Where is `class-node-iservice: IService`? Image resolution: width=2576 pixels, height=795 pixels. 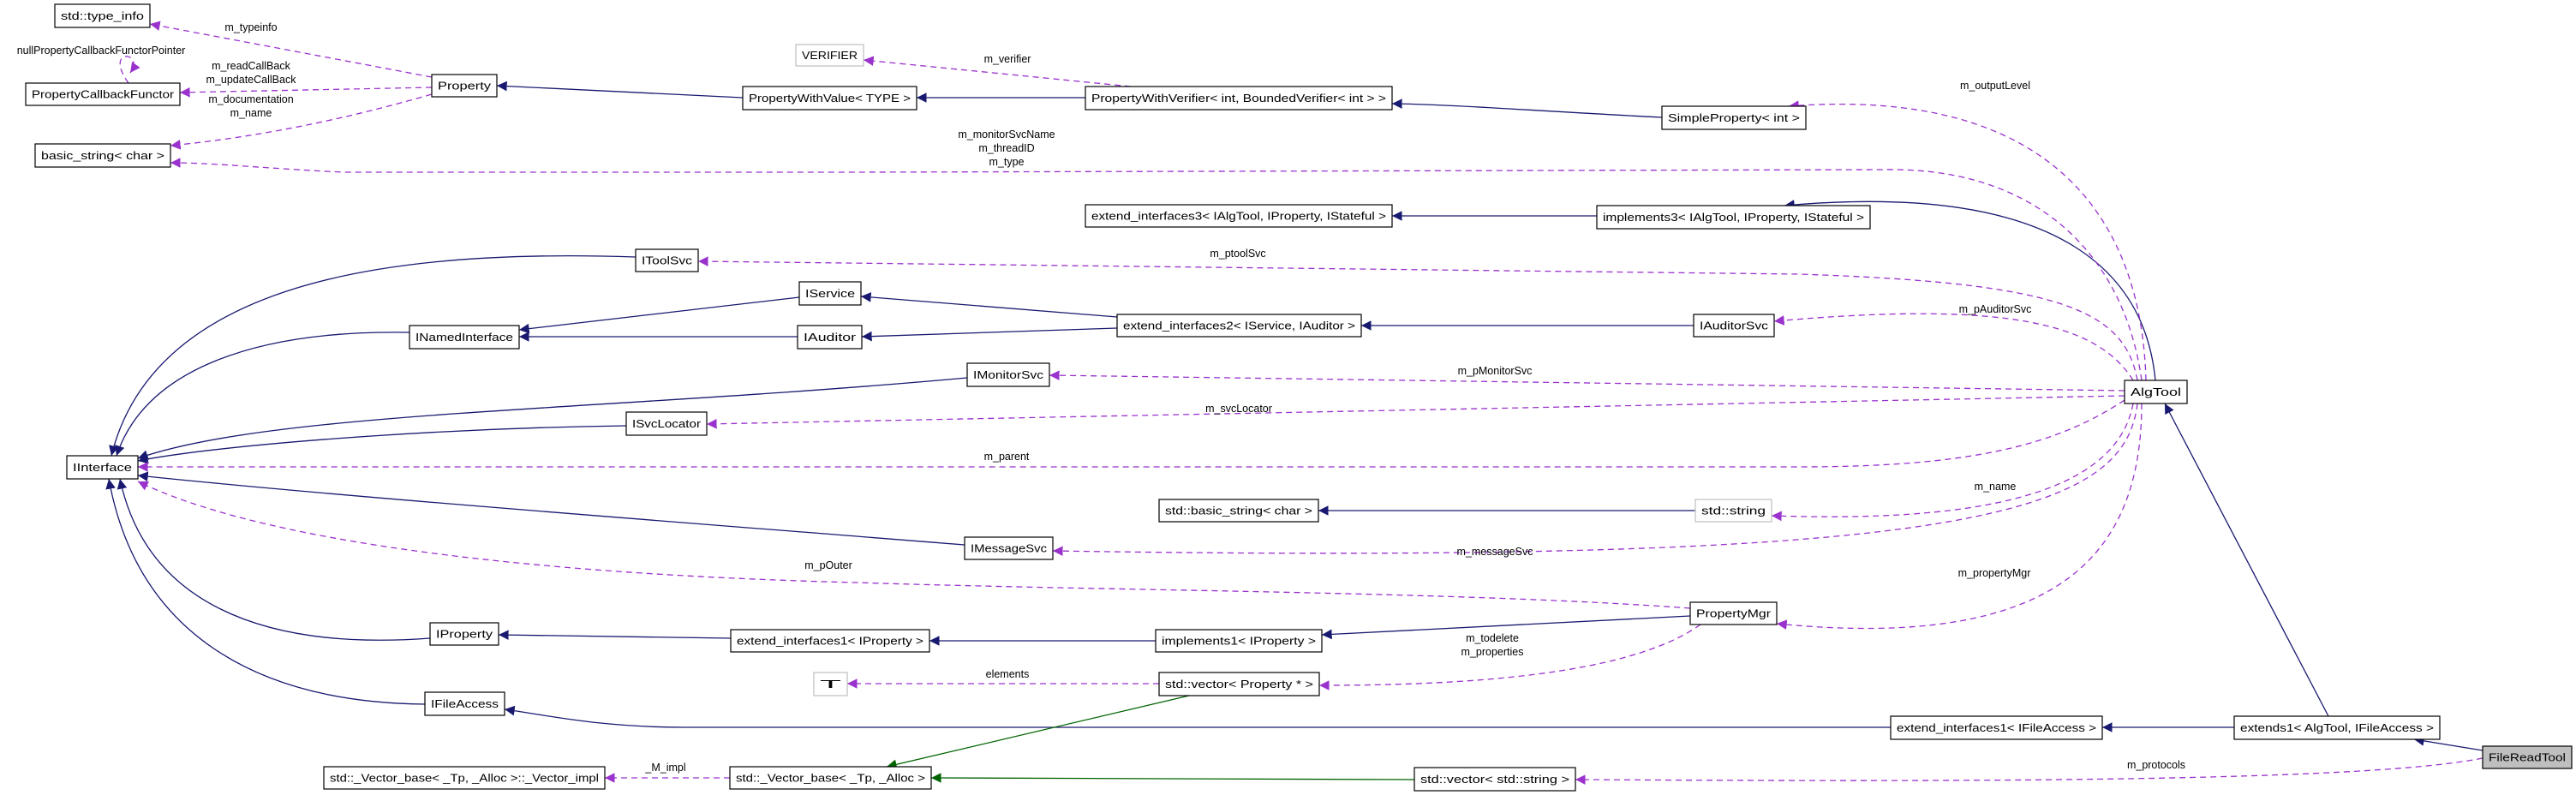
class-node-iservice: IService is located at coordinates (830, 293).